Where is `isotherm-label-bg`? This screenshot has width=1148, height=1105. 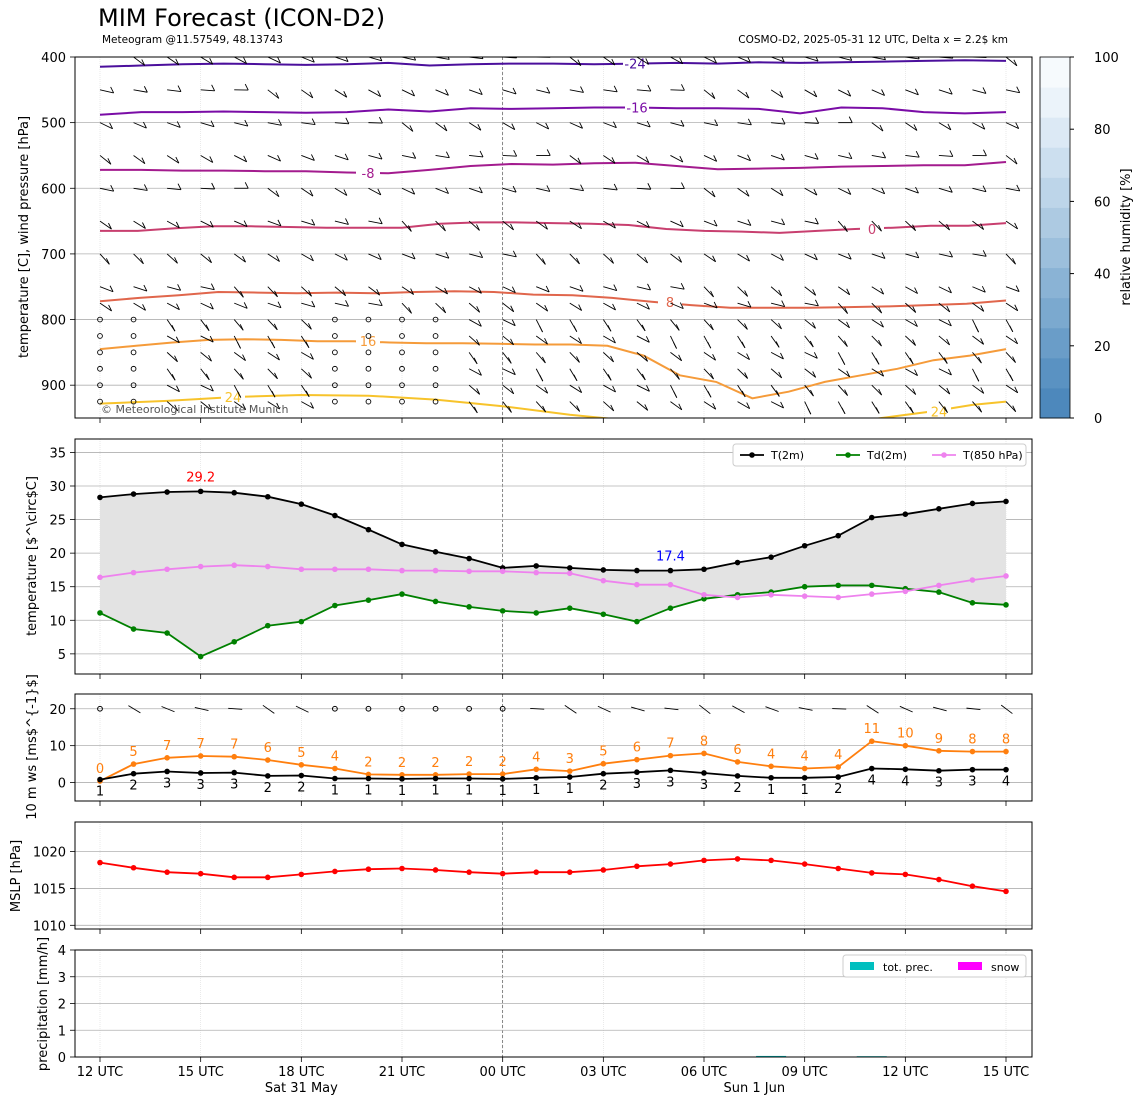
isotherm-label-bg is located at coordinates (233, 396).